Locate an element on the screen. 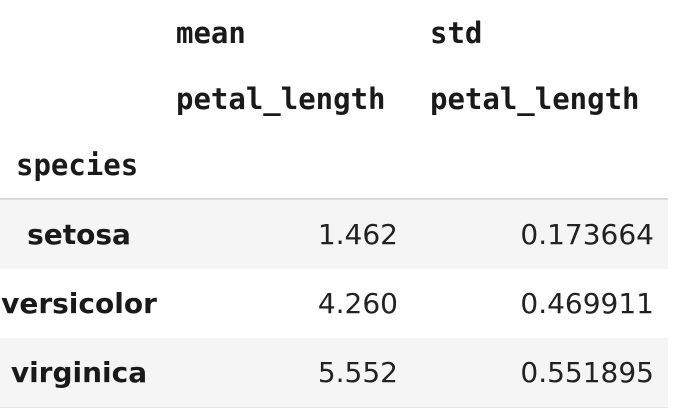 This screenshot has height=408, width=674. header-mean-petal-length: petal_length is located at coordinates (281, 99).